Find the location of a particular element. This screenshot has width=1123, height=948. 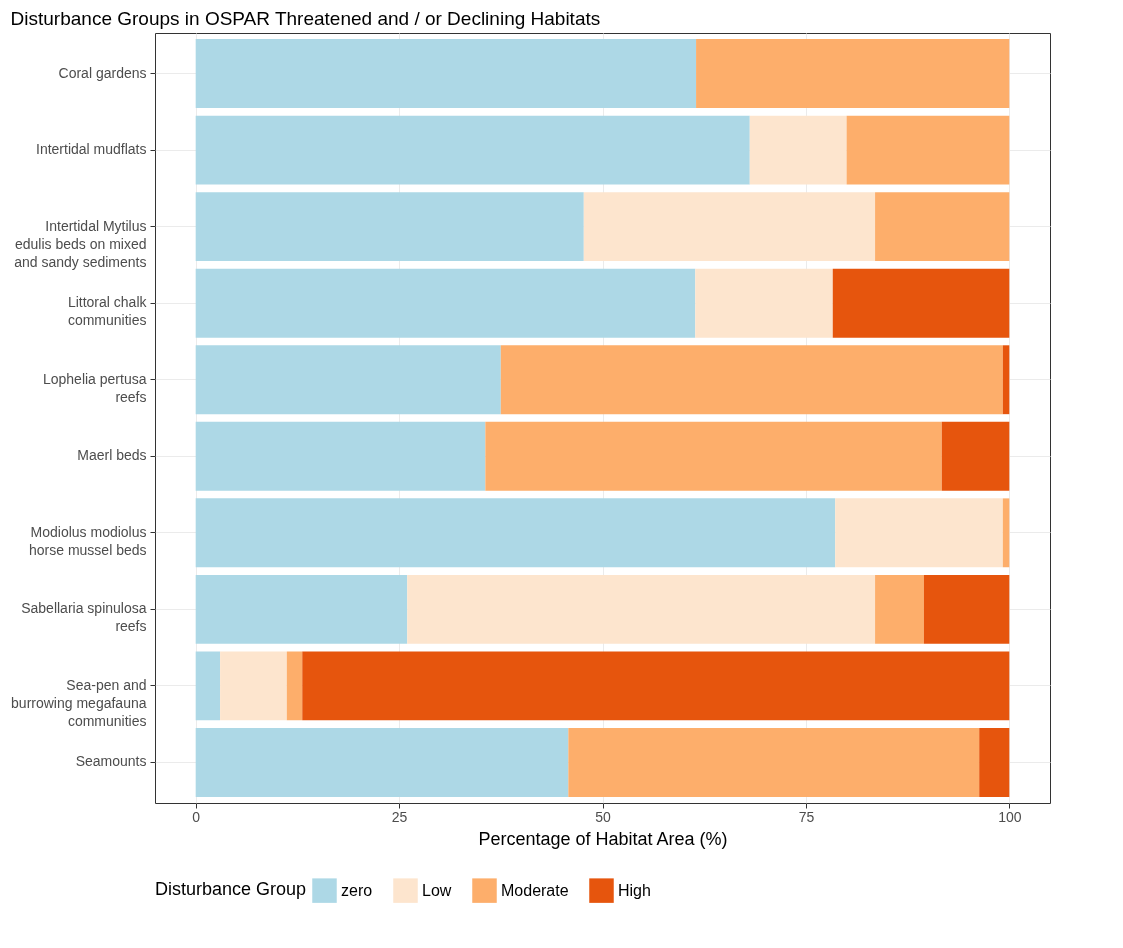

y-tick-label: Modiolus modiolus horse mussel beds is located at coordinates (87, 540).